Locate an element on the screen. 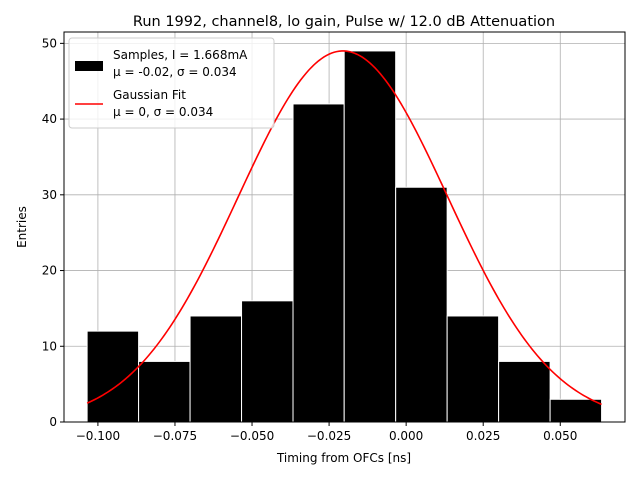 The width and height of the screenshot is (640, 480). y-tick-label-5: 50 is located at coordinates (49, 43).